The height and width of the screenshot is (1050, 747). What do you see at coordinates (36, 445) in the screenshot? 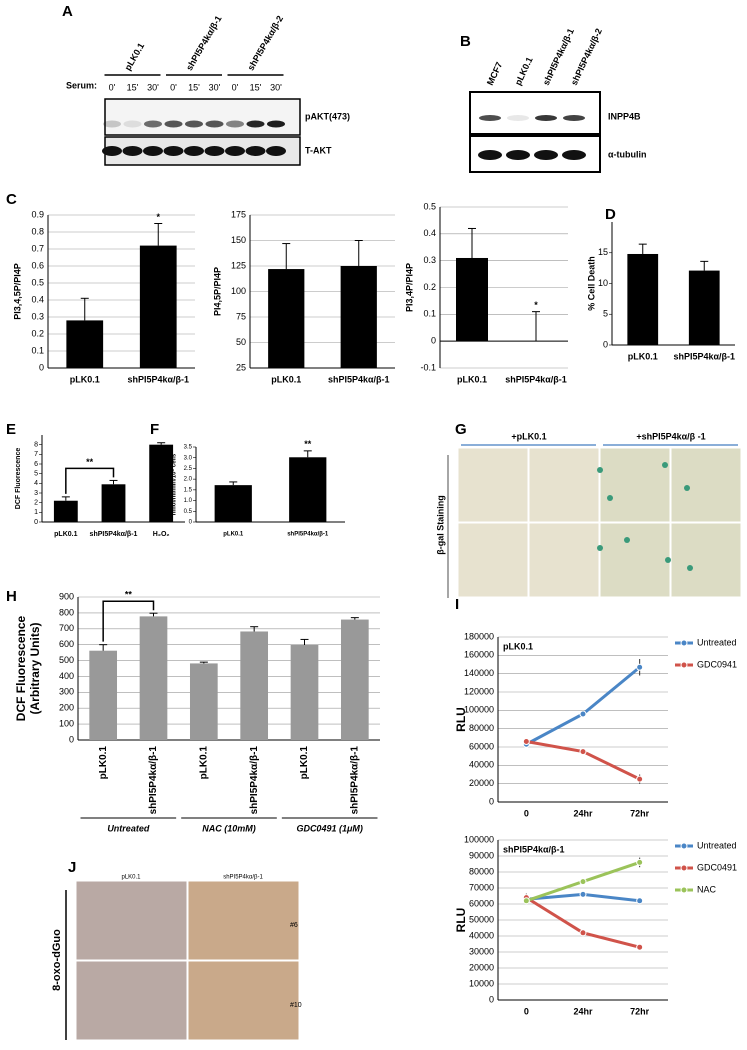
I see `y-tick-label: 8` at bounding box center [36, 445].